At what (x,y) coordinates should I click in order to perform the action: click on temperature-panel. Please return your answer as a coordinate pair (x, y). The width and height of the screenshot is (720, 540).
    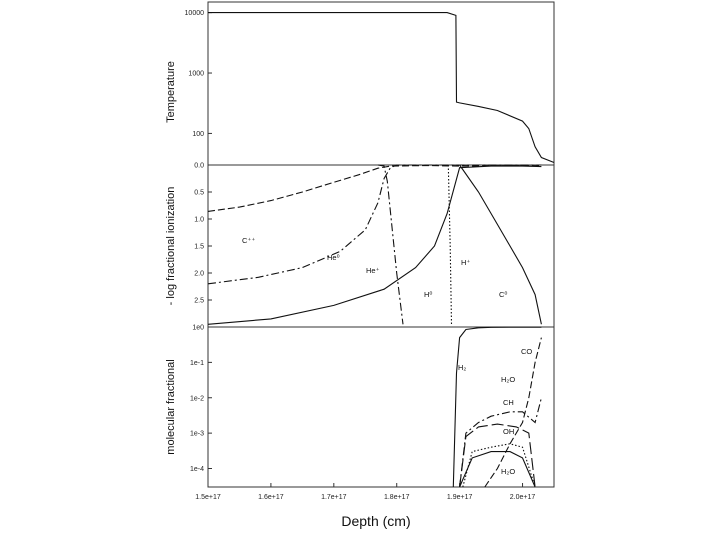
    Looking at the image, I should click on (381, 83).